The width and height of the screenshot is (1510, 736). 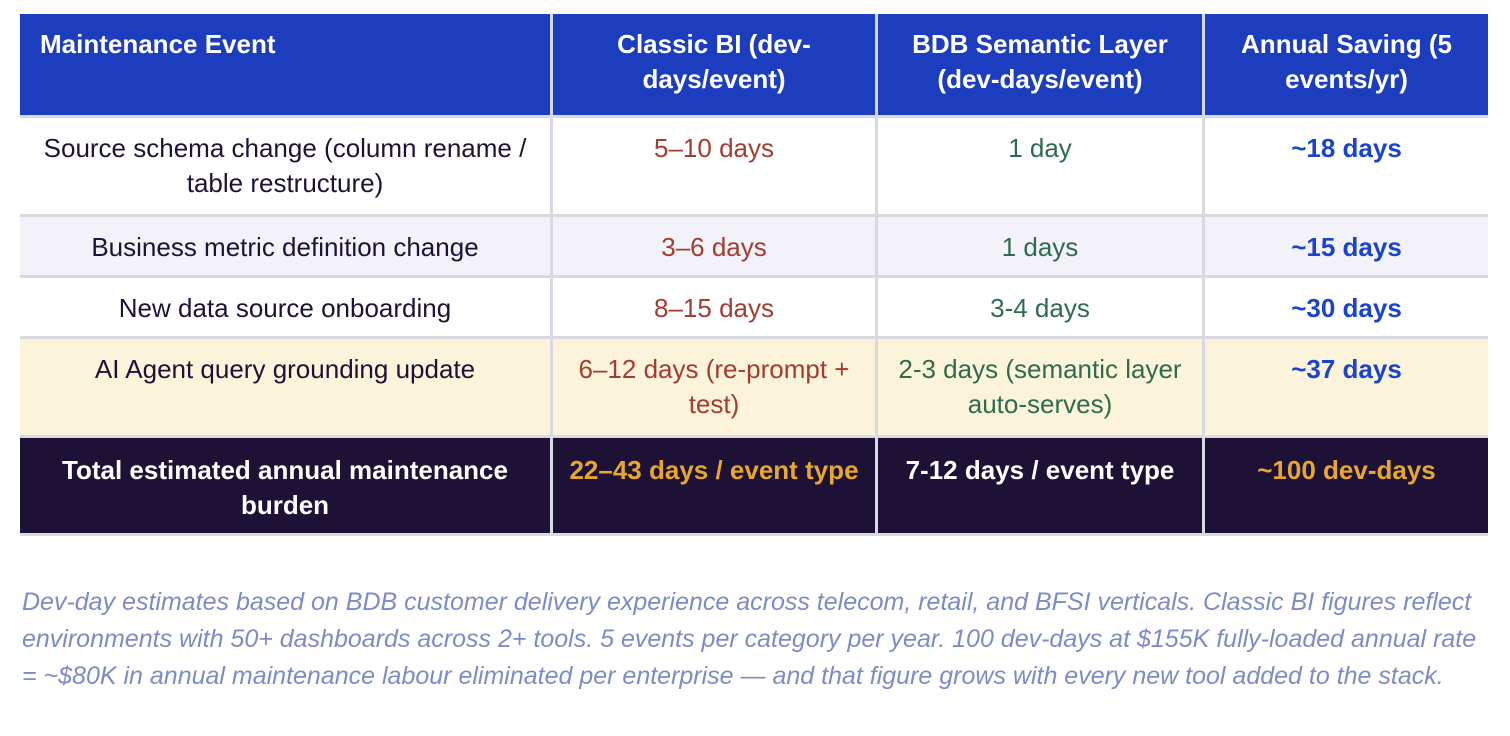 What do you see at coordinates (1346, 247) in the screenshot?
I see `cell-saving: ~15 days` at bounding box center [1346, 247].